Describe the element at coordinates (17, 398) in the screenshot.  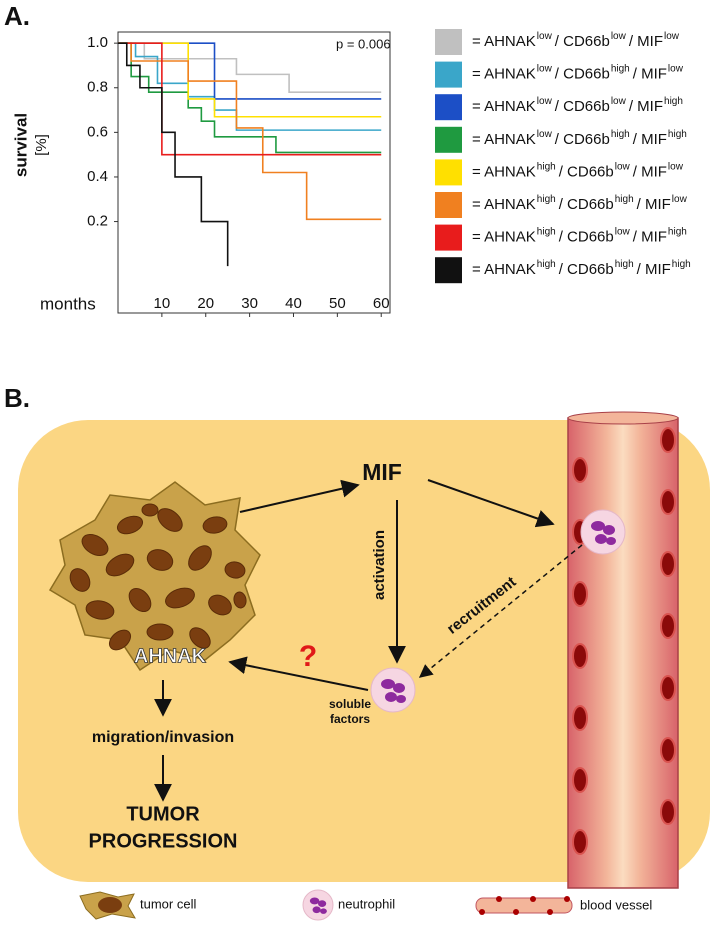
I see `panel-label: B.` at that location.